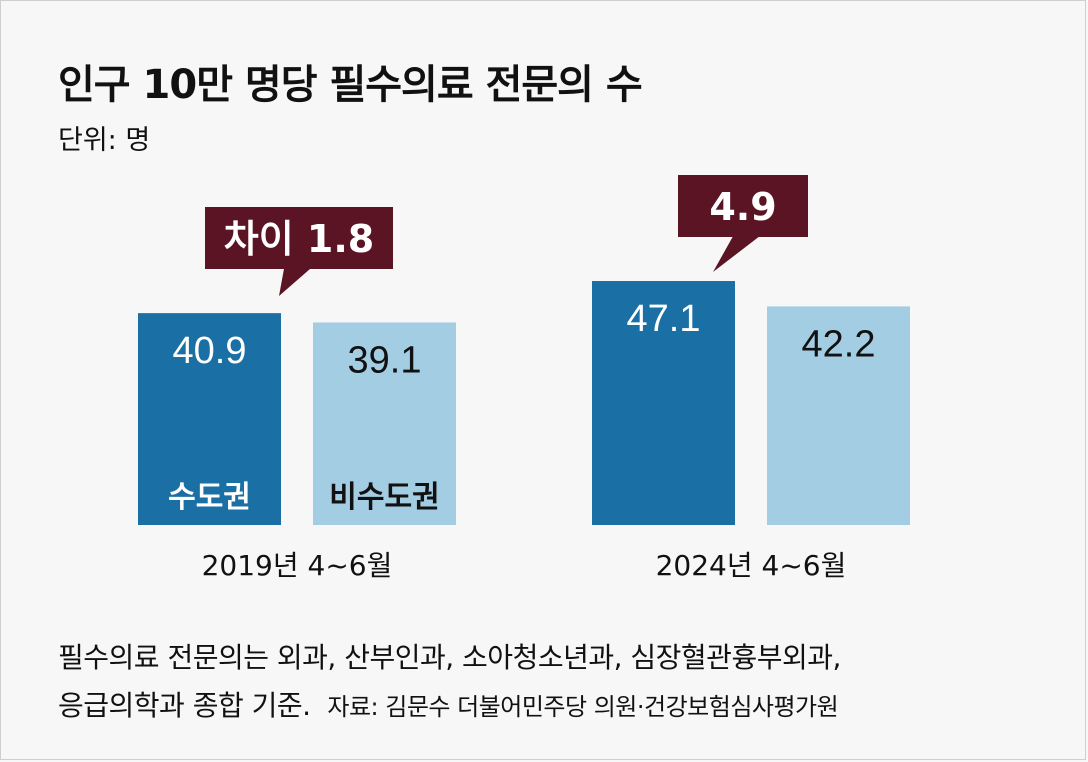  What do you see at coordinates (384, 497) in the screenshot?
I see `series-label-1: 비수도권` at bounding box center [384, 497].